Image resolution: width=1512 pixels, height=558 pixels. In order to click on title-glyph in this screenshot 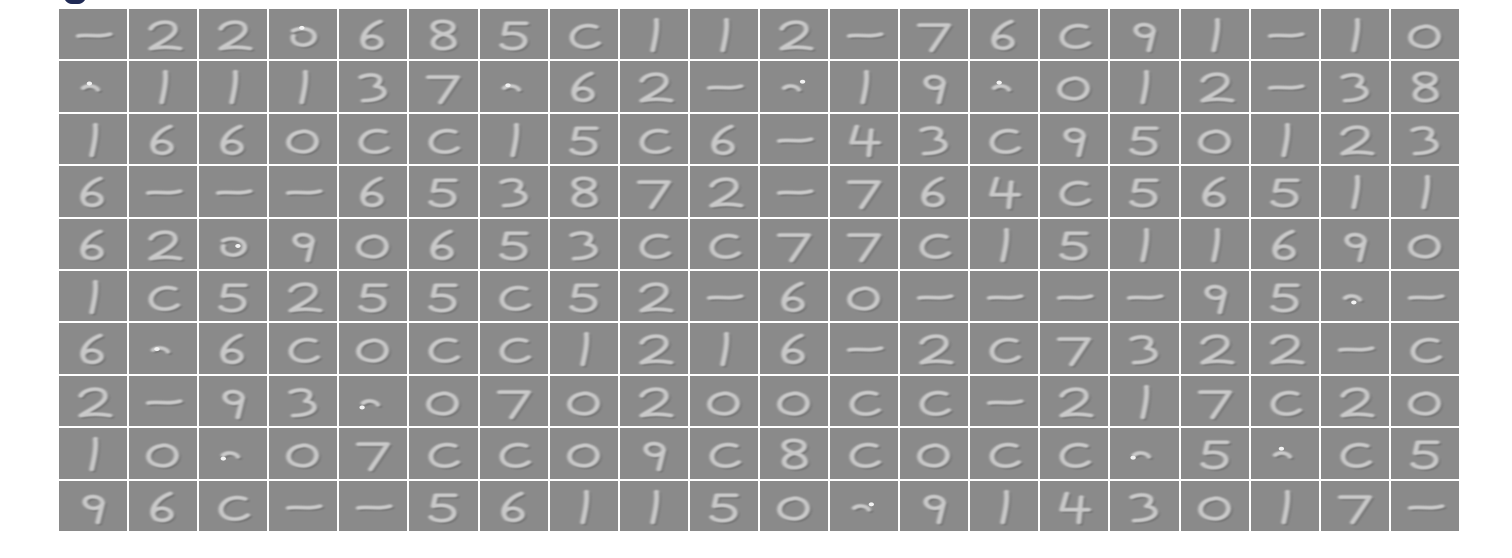, I will do `click(75, 2)`.